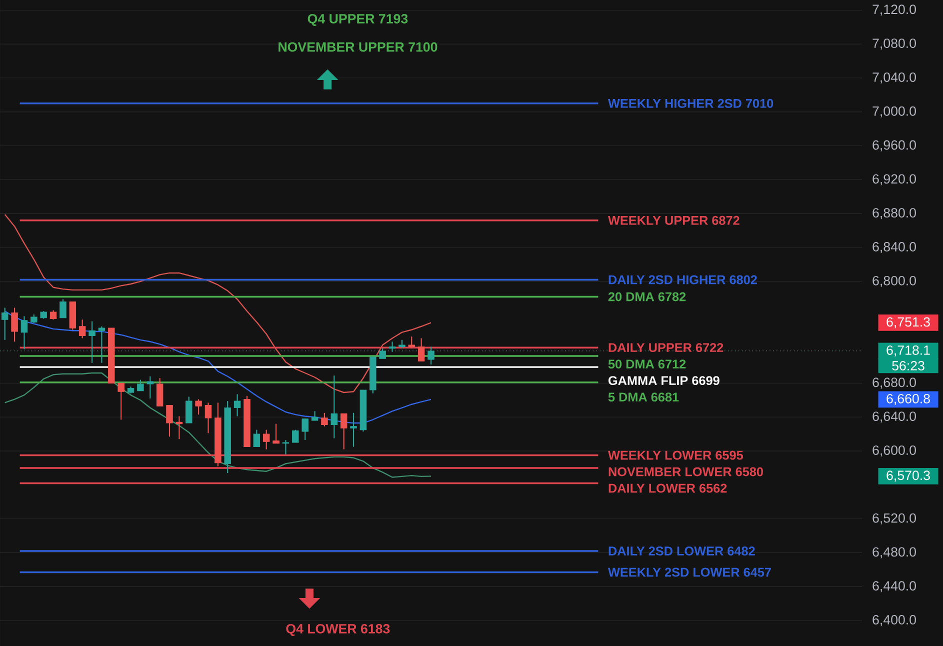 Image resolution: width=943 pixels, height=646 pixels. Describe the element at coordinates (682, 279) in the screenshot. I see `ref-line-label: DAILY 2SD HIGHER 6802` at that location.